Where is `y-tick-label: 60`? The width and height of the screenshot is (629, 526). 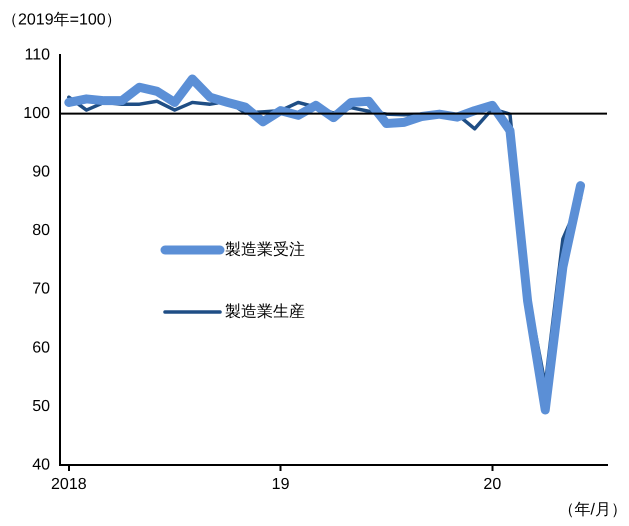 y-tick-label: 60 is located at coordinates (41, 347).